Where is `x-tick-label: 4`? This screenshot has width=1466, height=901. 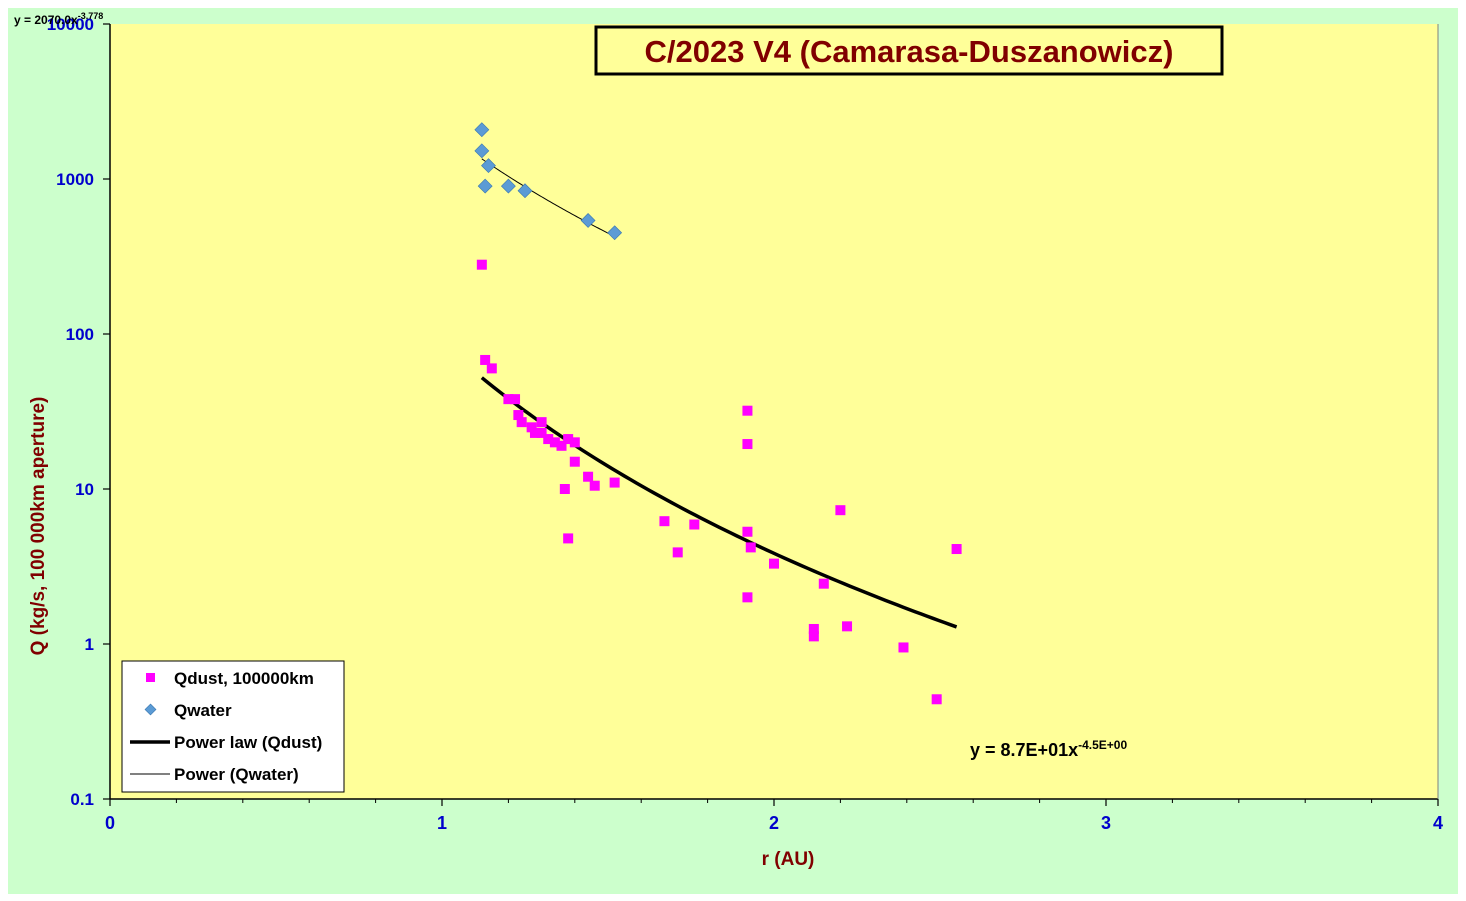
x-tick-label: 4 is located at coordinates (1438, 823).